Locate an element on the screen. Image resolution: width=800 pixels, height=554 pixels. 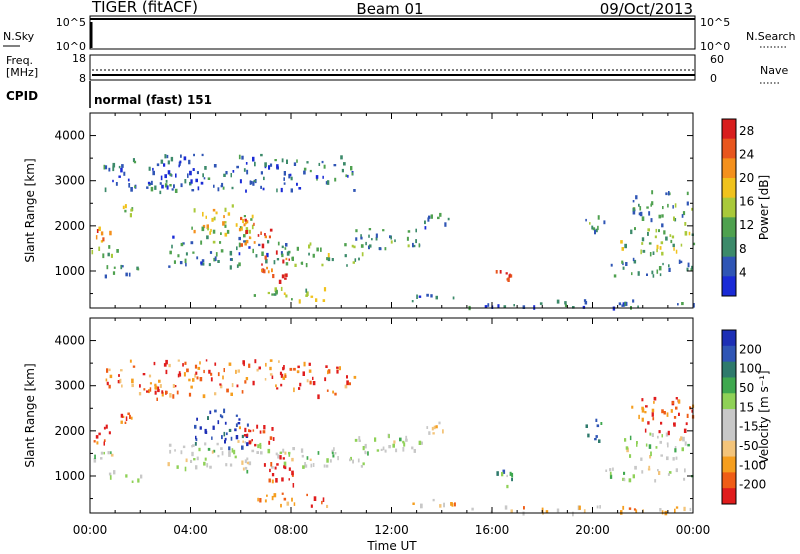
power-y-tick-label: 1000 is located at coordinates (69, 271).